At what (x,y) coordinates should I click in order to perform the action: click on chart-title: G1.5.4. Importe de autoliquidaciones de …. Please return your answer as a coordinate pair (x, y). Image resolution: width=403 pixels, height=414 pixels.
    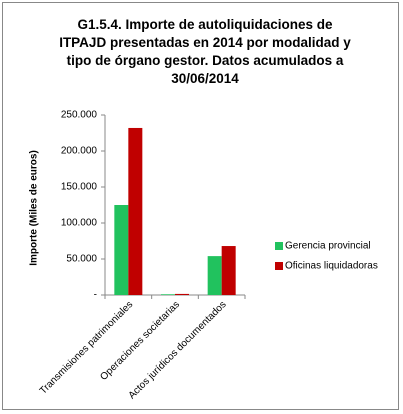
    Looking at the image, I should click on (205, 51).